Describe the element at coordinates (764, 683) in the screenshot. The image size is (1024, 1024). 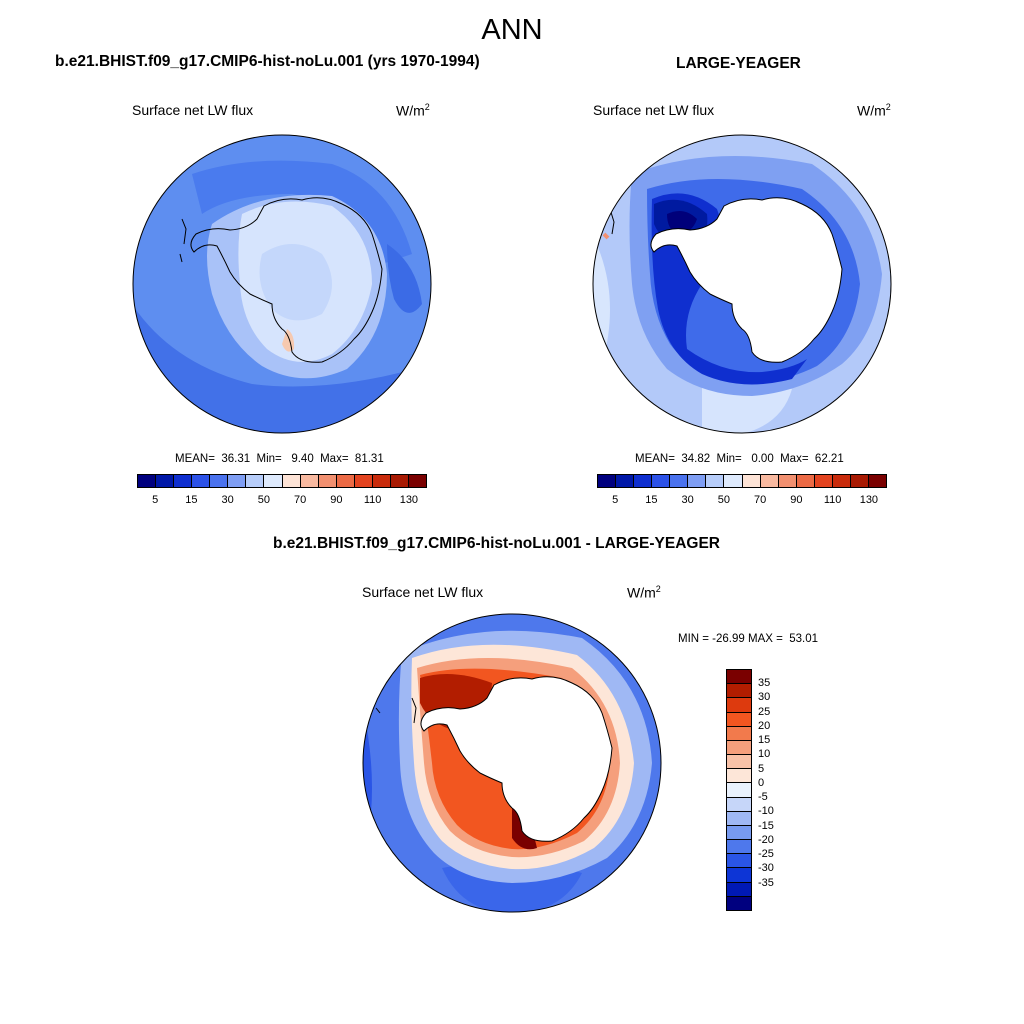
I see `diff-colorbar-tick-label: 35` at that location.